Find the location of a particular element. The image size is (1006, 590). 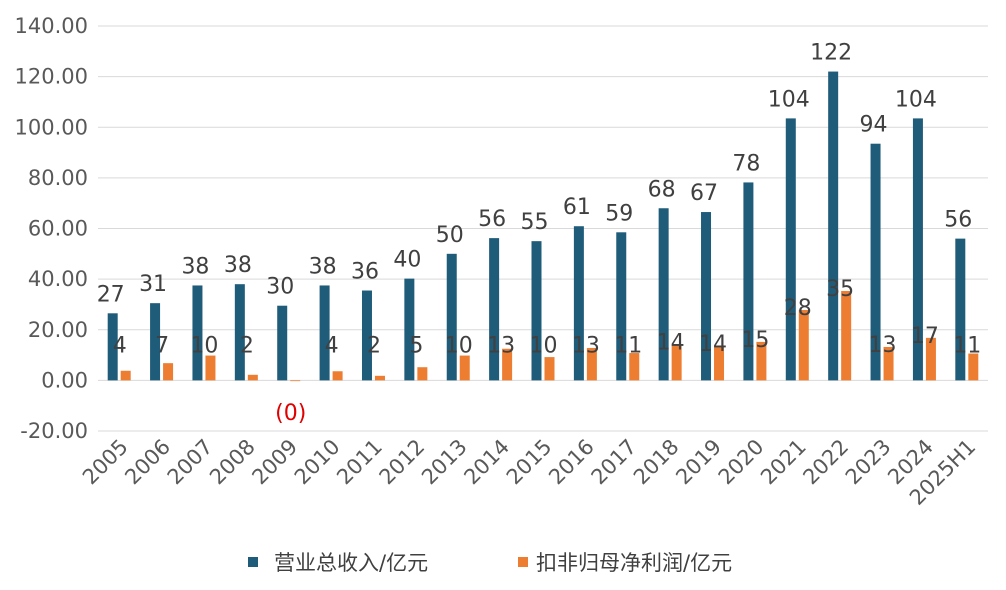

x-tick-label: 2019 is located at coordinates (698, 462).